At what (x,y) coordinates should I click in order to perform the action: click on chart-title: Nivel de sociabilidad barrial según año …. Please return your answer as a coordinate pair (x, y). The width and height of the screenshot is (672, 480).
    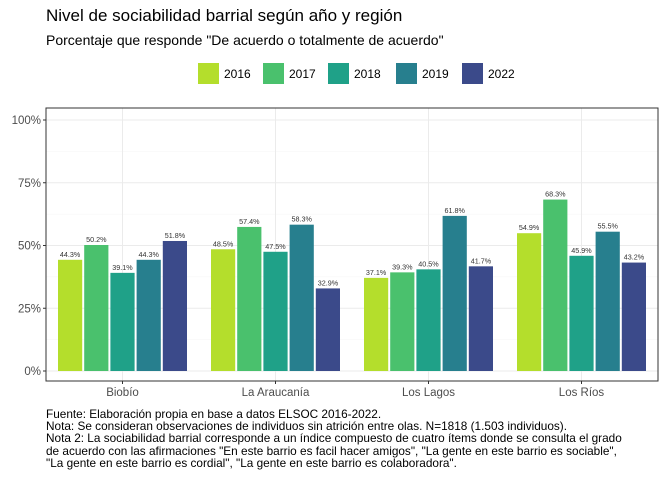
    Looking at the image, I should click on (224, 15).